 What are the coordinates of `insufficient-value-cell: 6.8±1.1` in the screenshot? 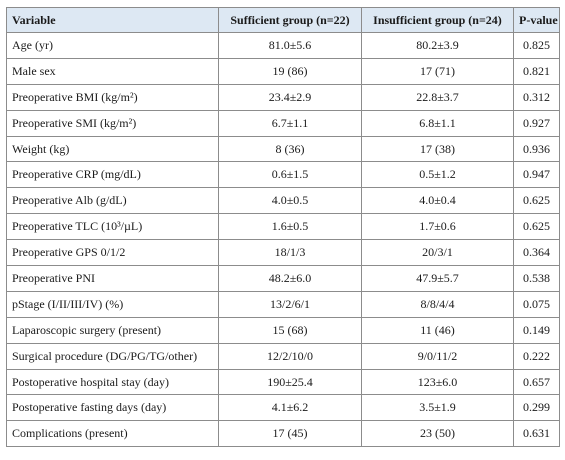 It's located at (437, 123).